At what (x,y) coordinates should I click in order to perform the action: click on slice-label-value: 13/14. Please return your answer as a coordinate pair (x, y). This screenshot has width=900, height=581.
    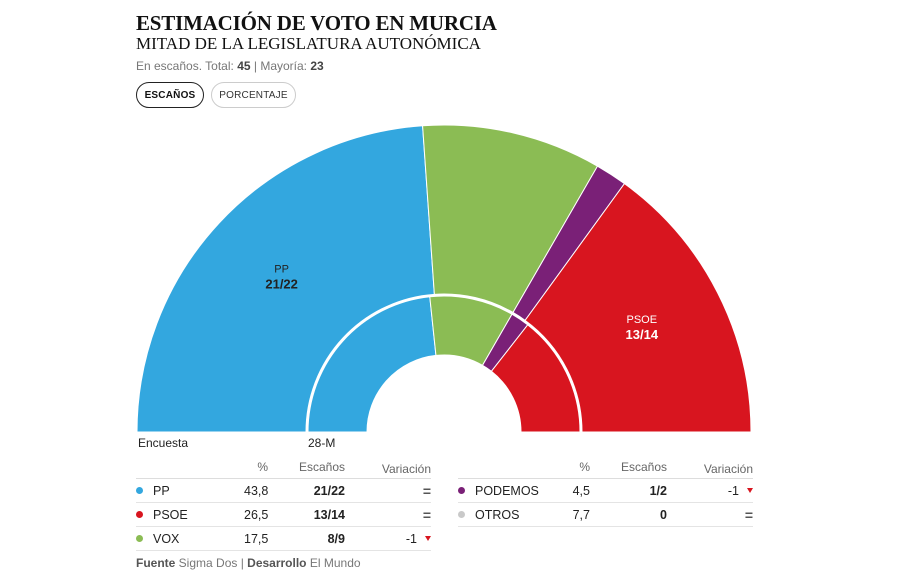
    Looking at the image, I should click on (642, 334).